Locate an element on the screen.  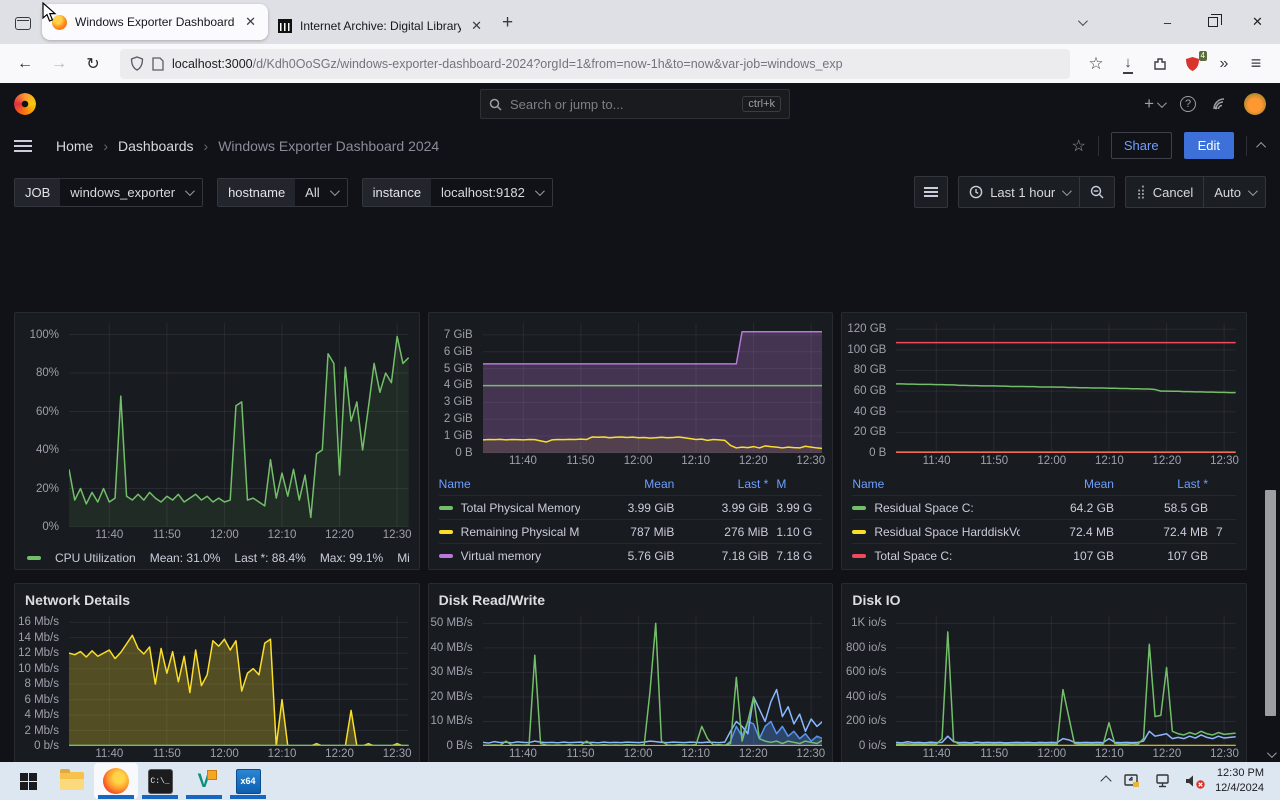
y-tick-label: 0 B/s is located at coordinates (459, 746).